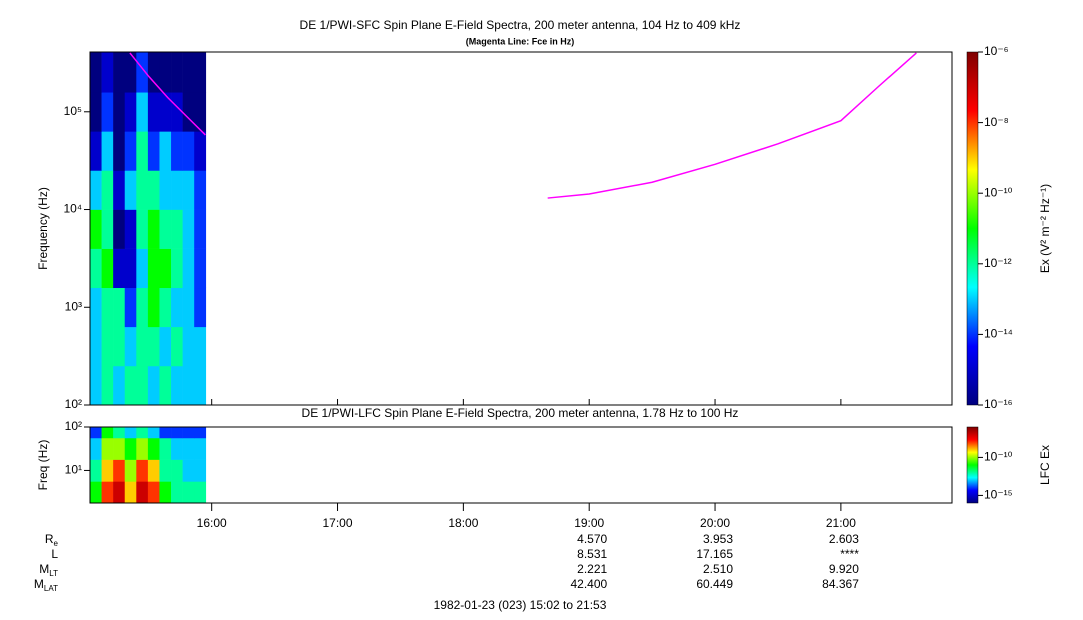  I want to click on row-label: Re, so click(52, 540).